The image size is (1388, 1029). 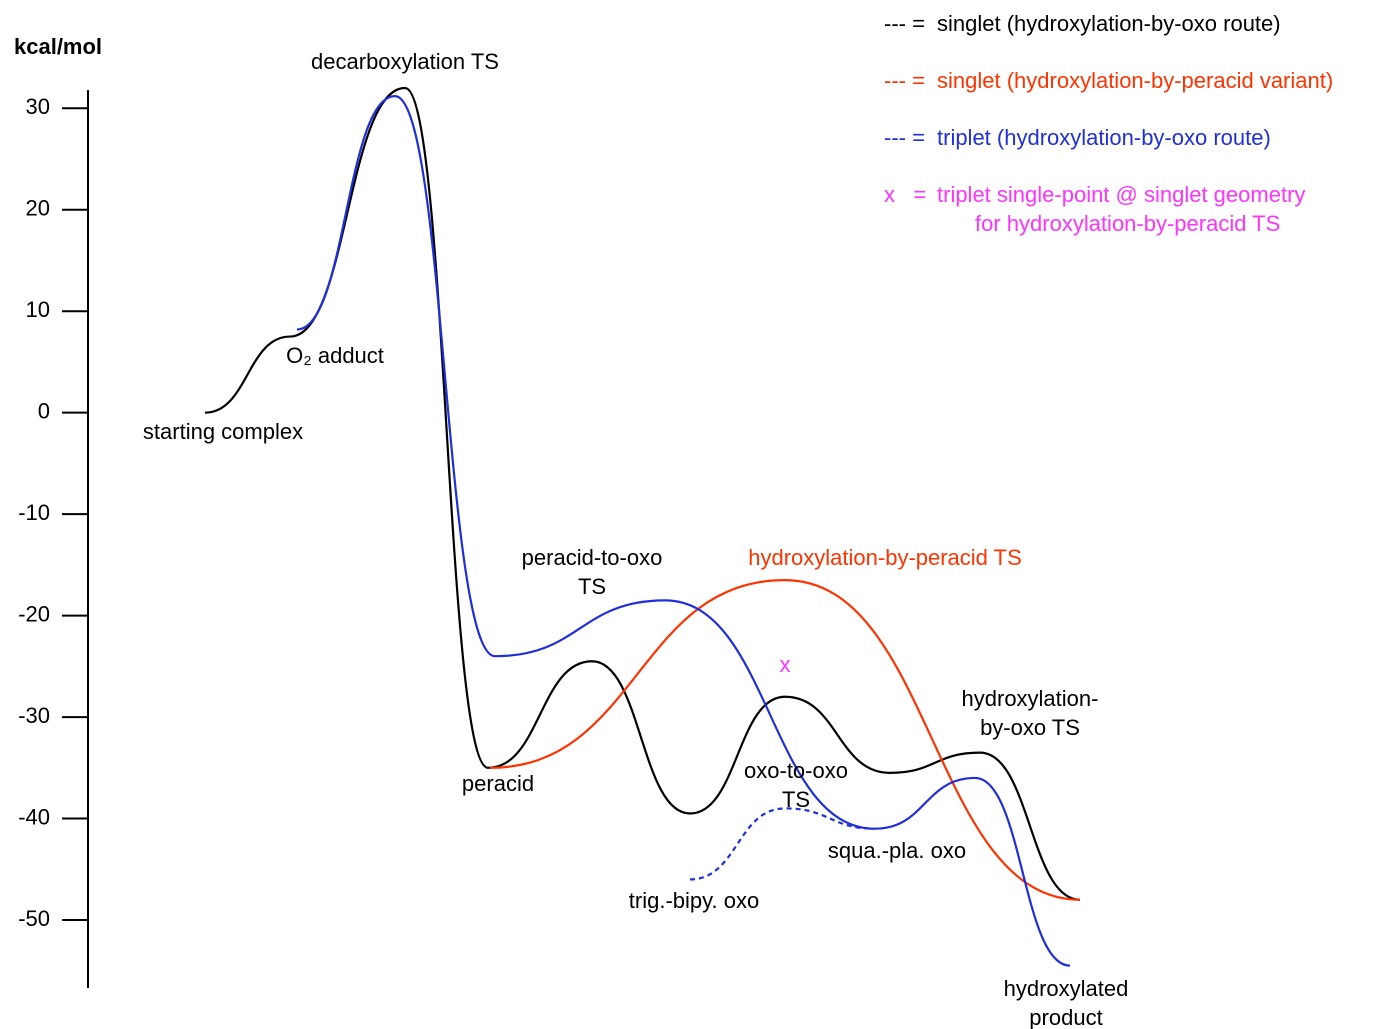 I want to click on annotation: hydroxylation-, so click(x=1030, y=698).